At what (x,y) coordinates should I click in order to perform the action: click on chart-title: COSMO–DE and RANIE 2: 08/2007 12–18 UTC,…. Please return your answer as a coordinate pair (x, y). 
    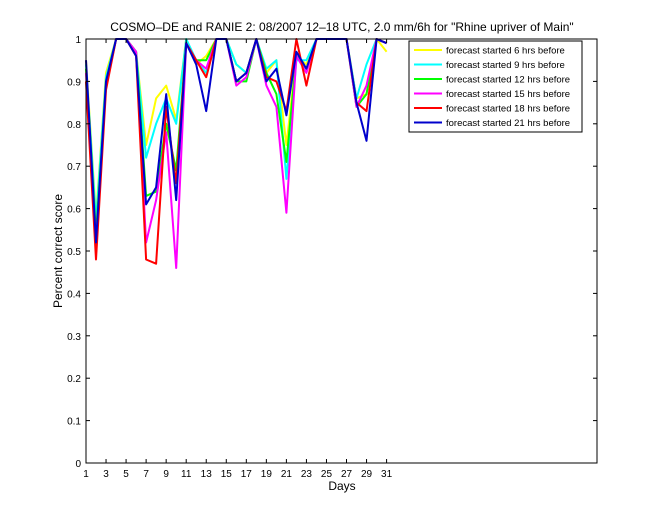
    Looking at the image, I should click on (341, 27).